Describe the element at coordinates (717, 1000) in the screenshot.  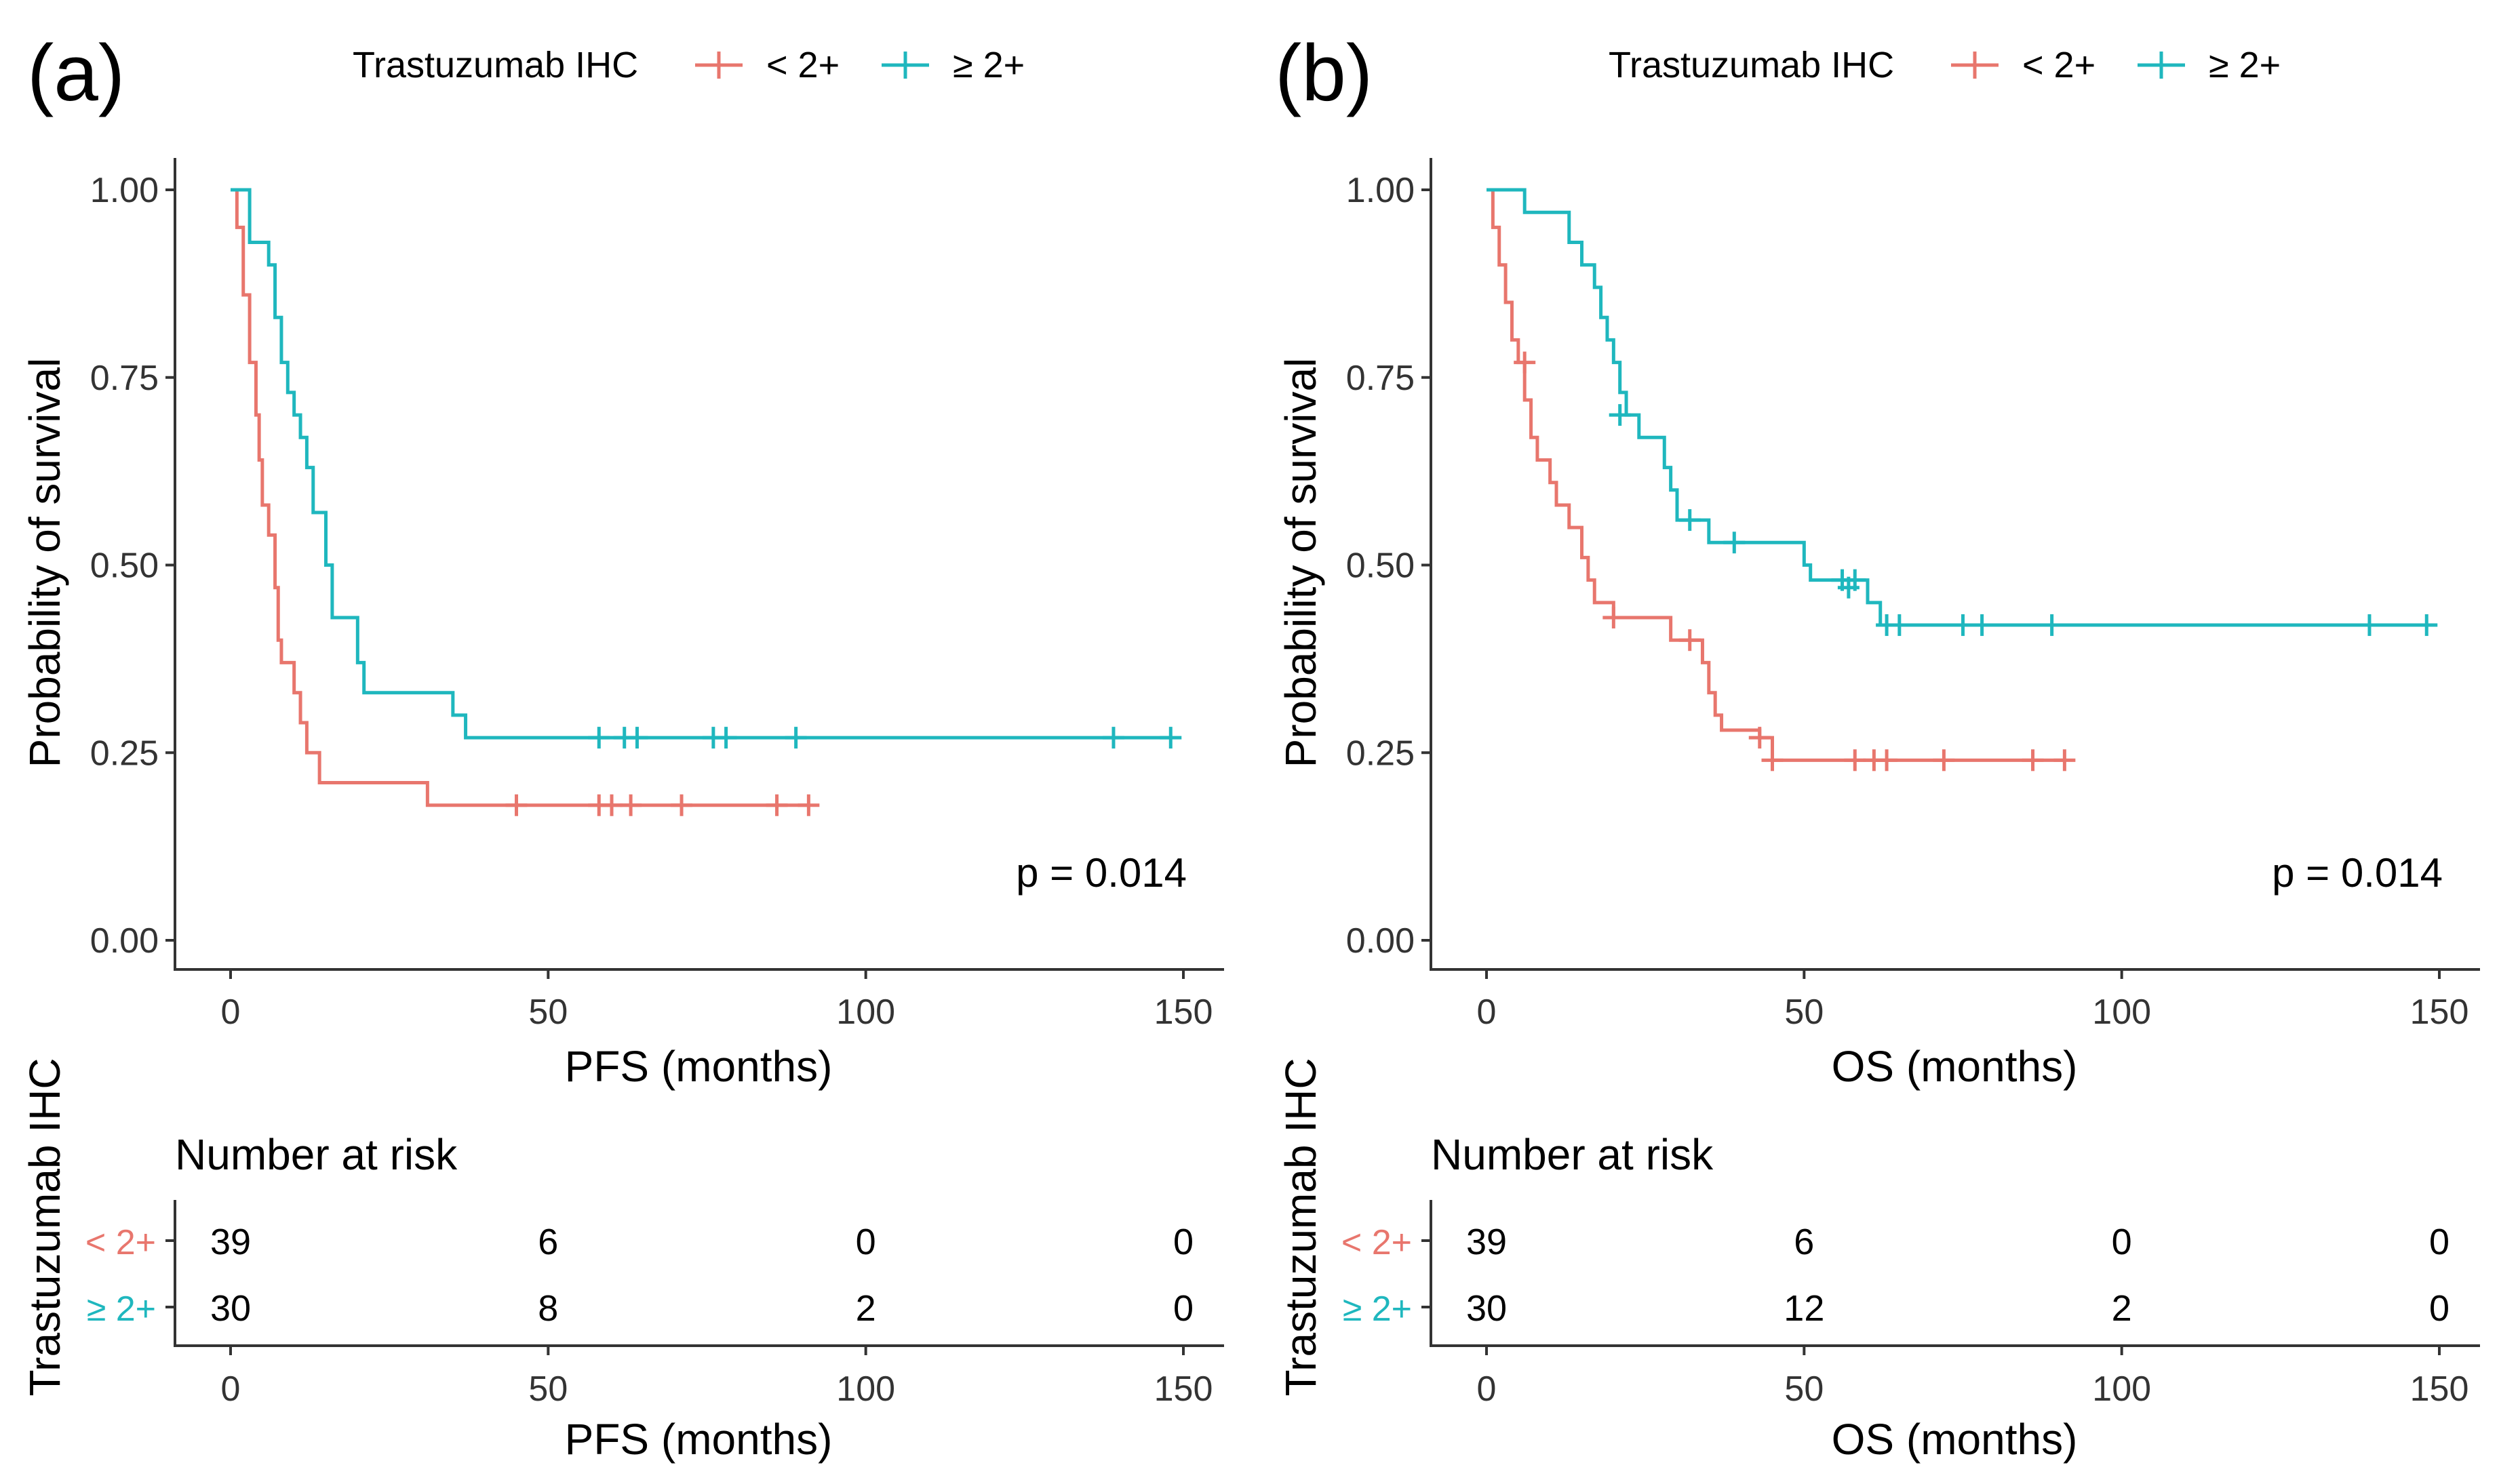
I see `x-ticks: 0 50 100 150` at that location.